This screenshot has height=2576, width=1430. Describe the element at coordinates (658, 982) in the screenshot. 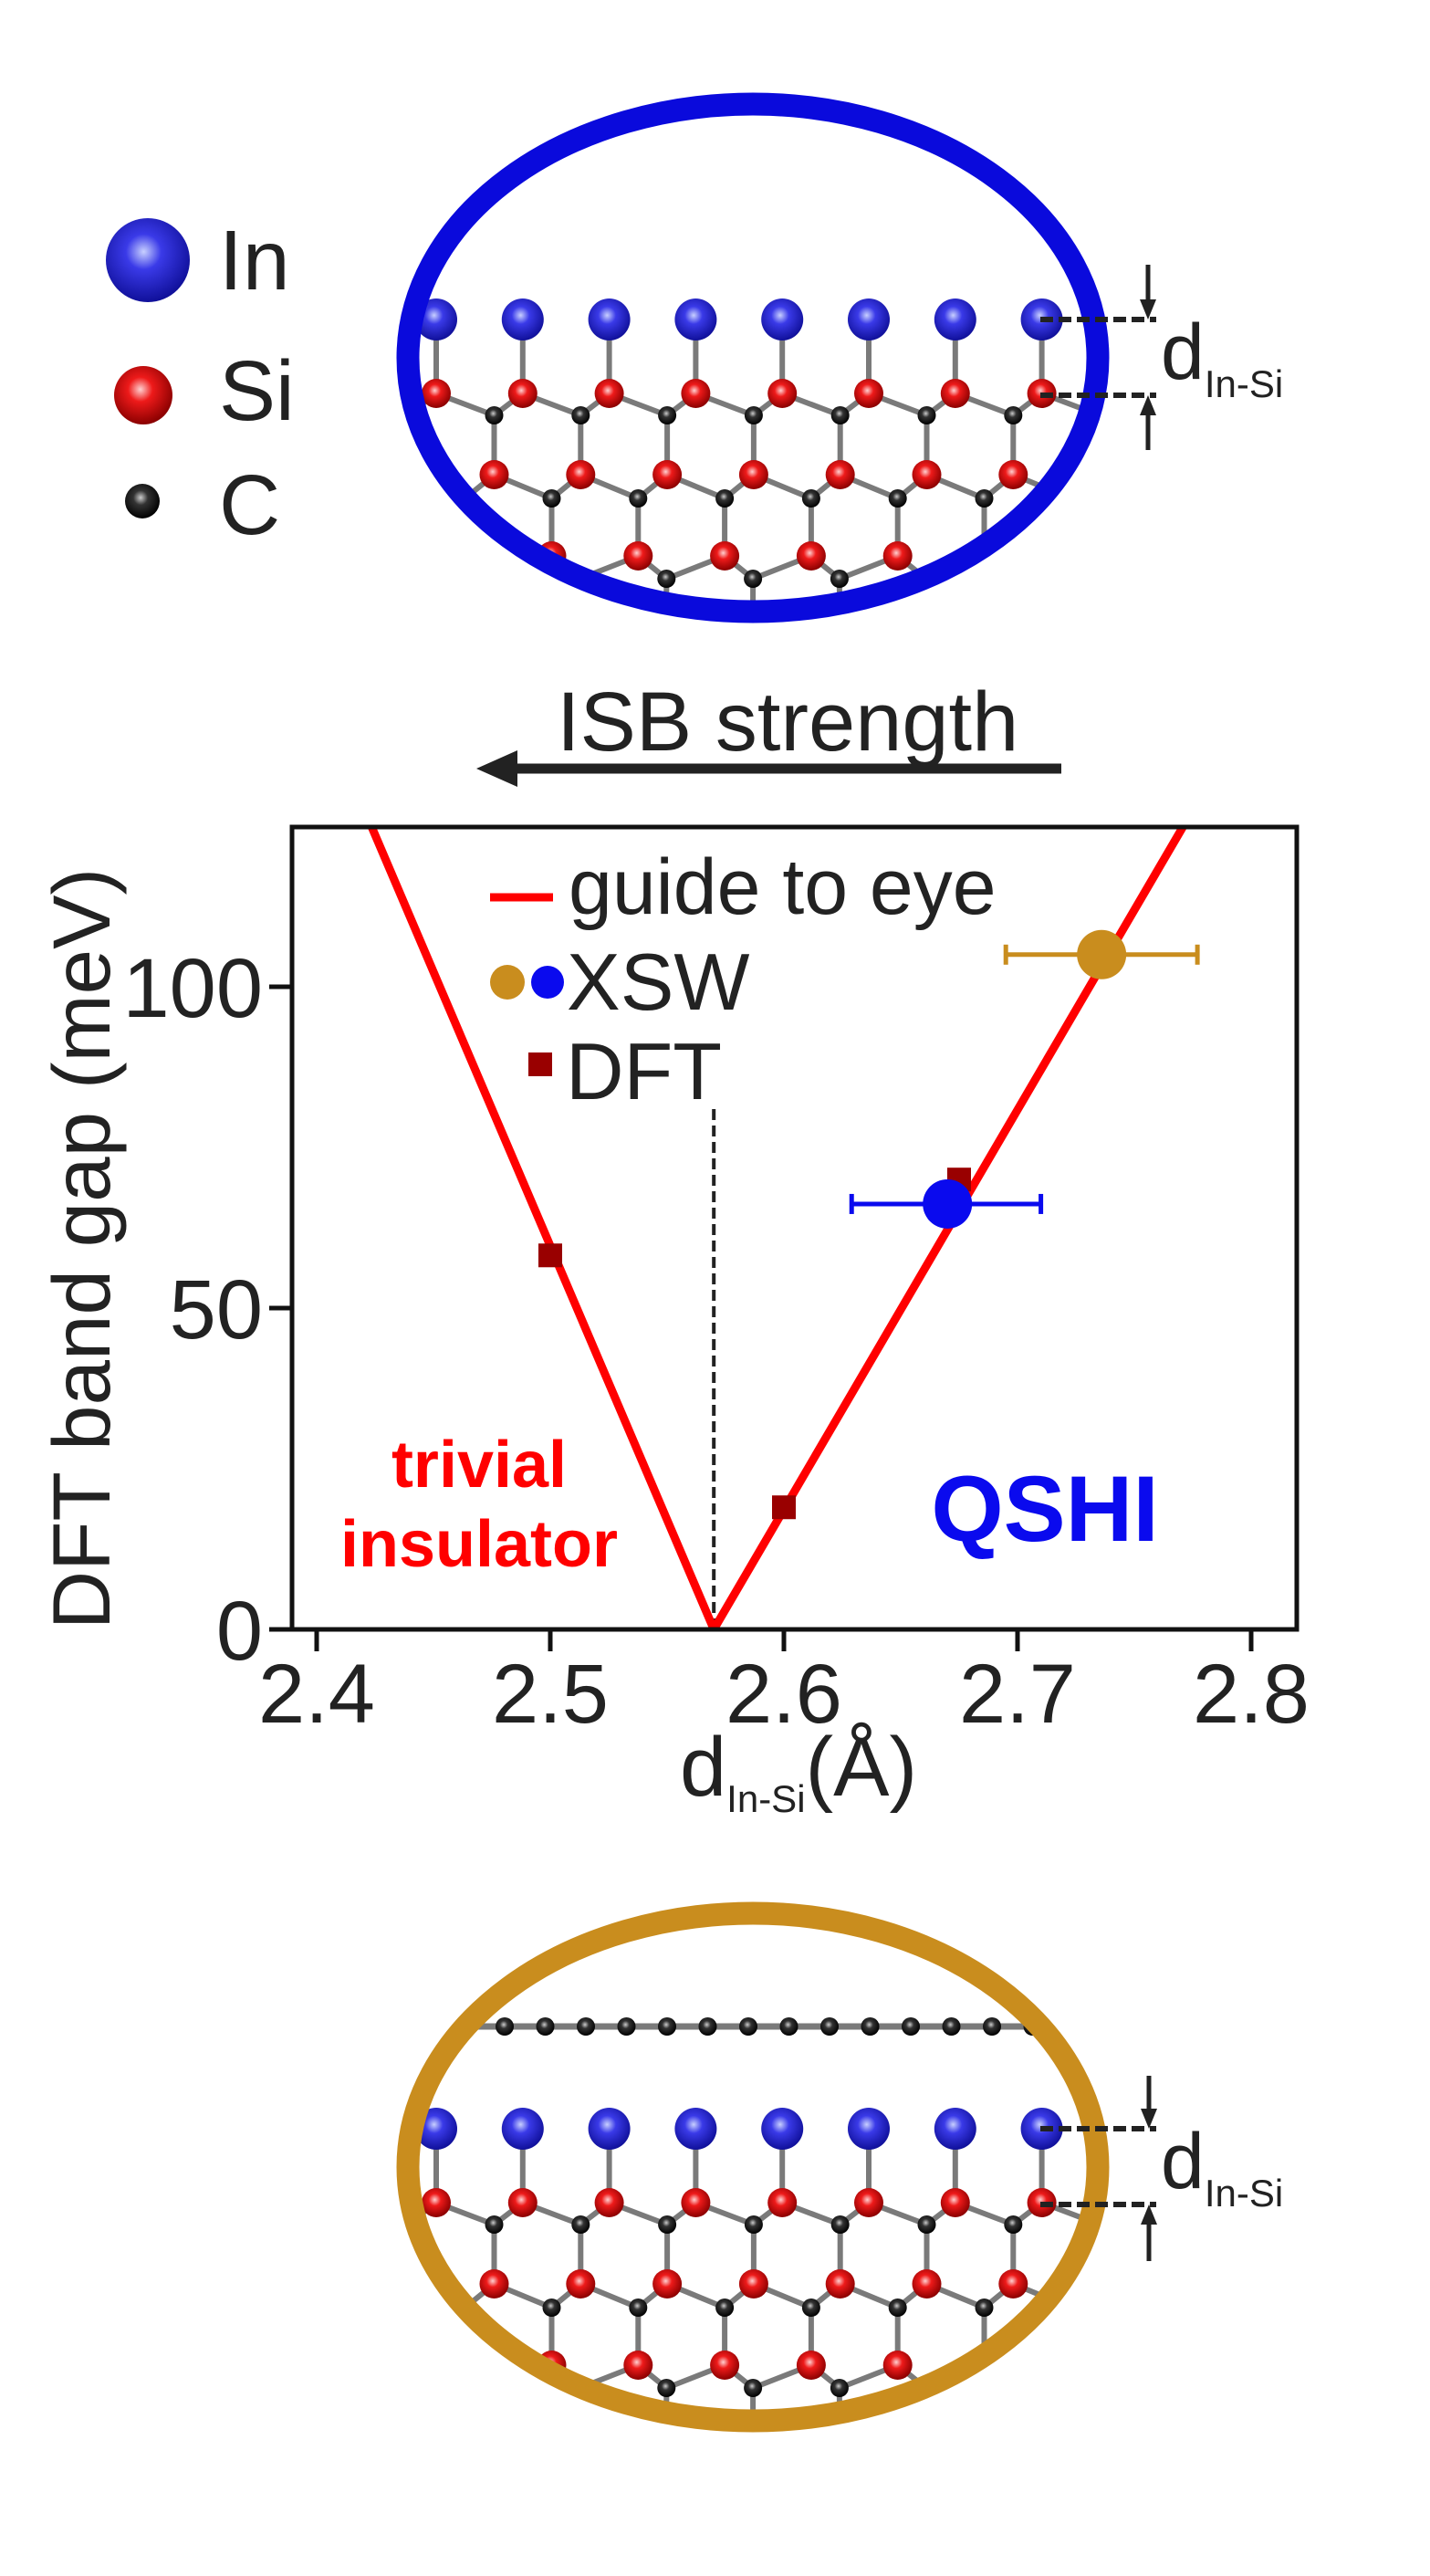

I see `legend-label-xsw: XSW` at that location.